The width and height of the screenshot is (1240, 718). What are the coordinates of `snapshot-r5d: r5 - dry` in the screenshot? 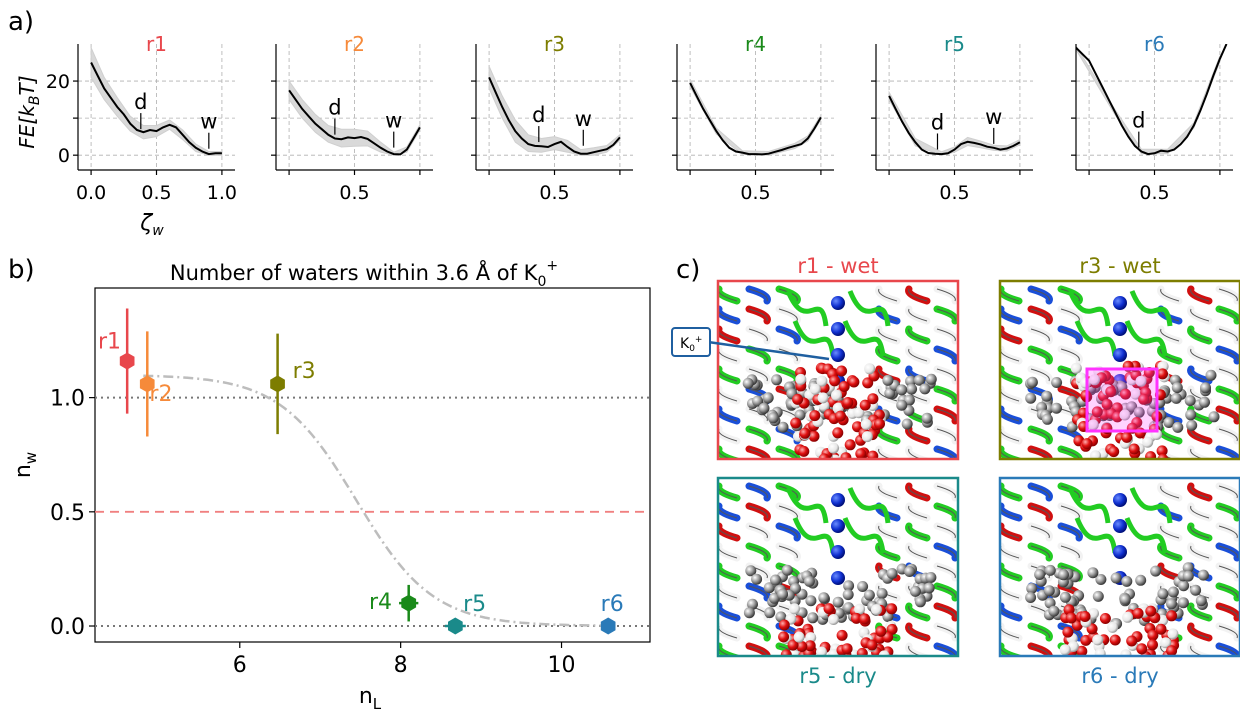 It's located at (838, 582).